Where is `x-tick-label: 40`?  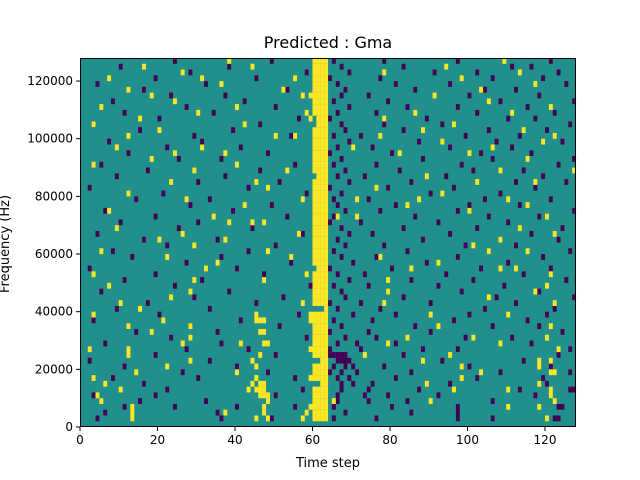 x-tick-label: 40 is located at coordinates (234, 440).